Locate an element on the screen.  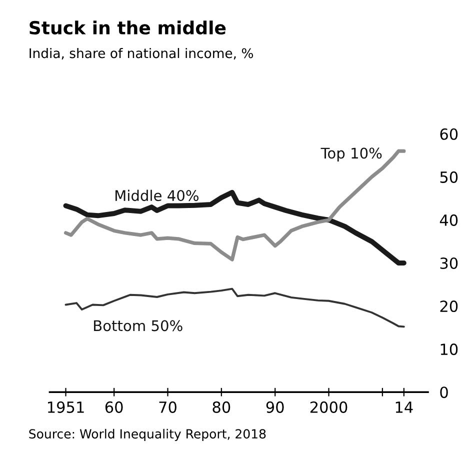
y-tick-label: 60 is located at coordinates (449, 134).